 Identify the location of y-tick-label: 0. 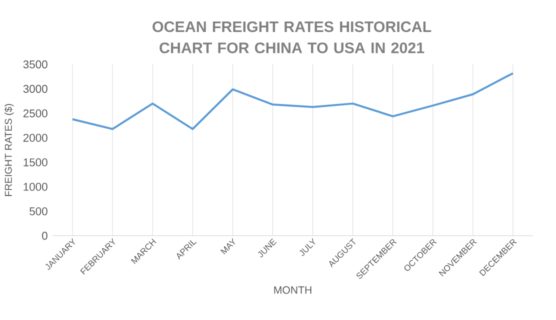
(45, 236).